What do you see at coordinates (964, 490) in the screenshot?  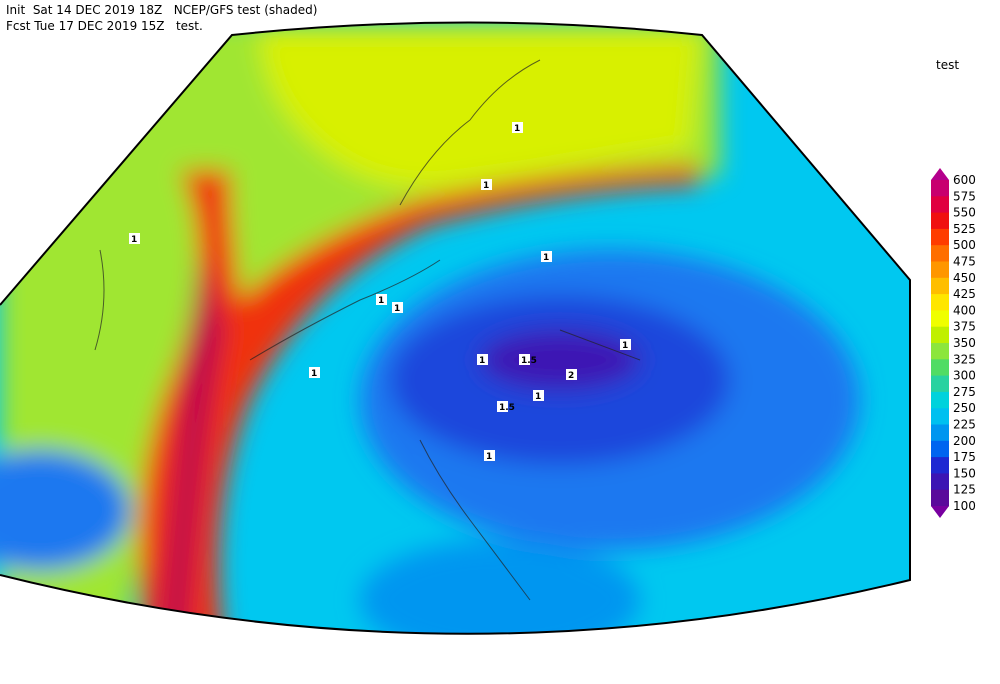 I see `legend-label: 125` at bounding box center [964, 490].